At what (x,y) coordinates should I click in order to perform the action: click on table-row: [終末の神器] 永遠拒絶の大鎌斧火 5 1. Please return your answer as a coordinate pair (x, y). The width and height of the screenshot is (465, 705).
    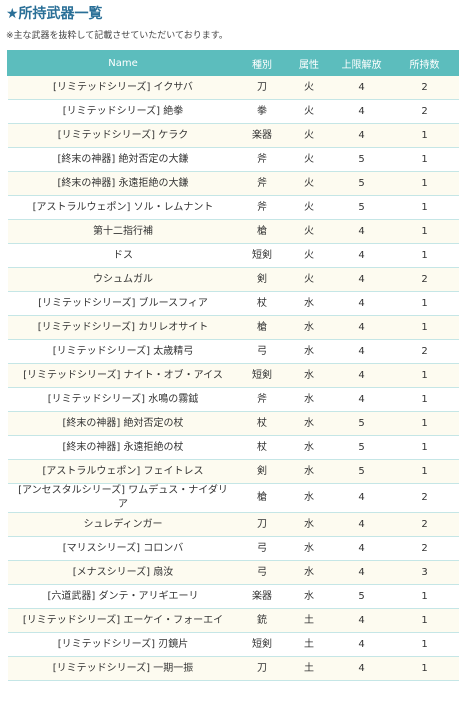
    Looking at the image, I should click on (233, 183).